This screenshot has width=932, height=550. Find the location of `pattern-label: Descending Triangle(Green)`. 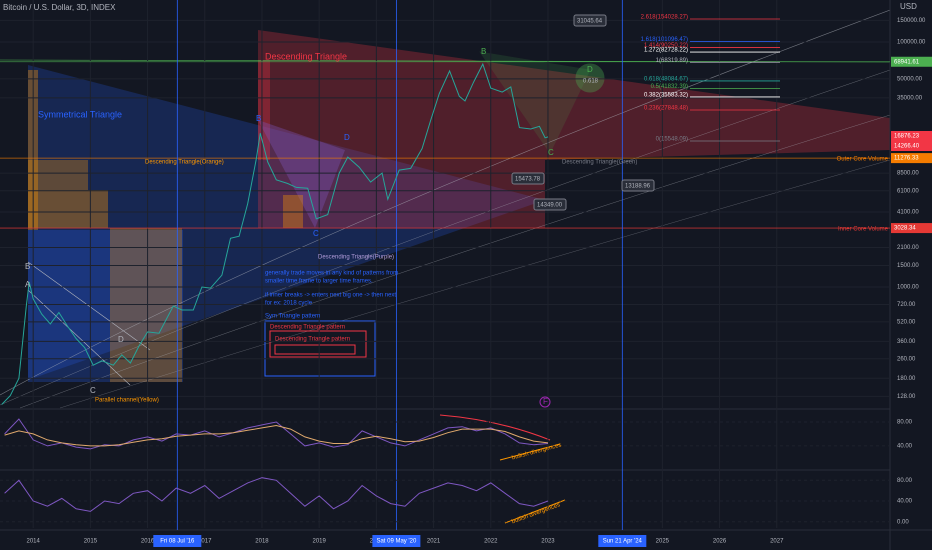

pattern-label: Descending Triangle(Green) is located at coordinates (599, 163).